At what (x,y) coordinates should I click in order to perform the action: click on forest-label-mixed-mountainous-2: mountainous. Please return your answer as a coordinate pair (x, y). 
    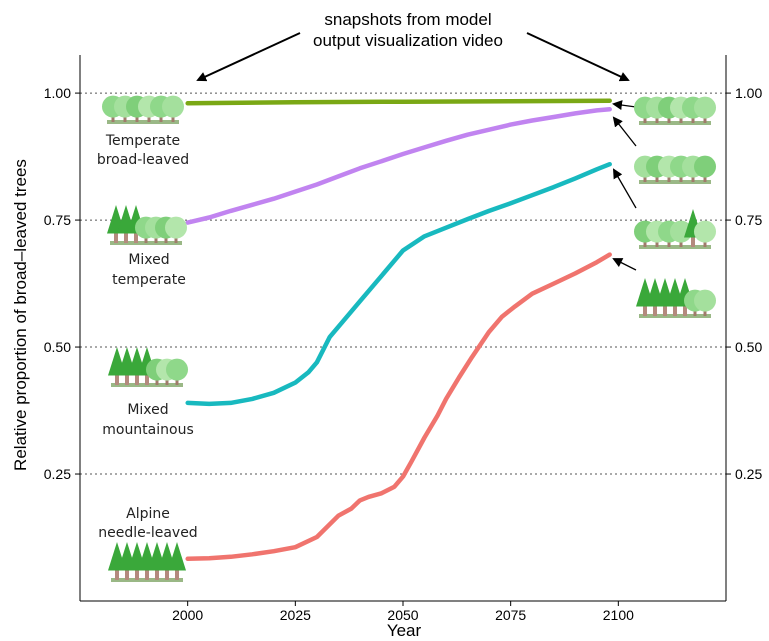
    Looking at the image, I should click on (148, 430).